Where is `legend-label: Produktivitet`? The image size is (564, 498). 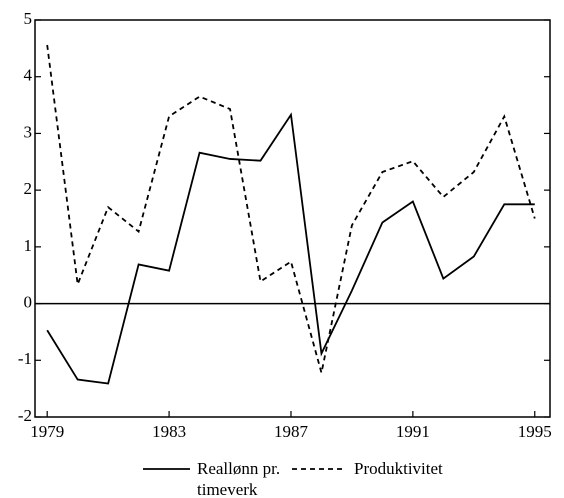
legend-label: Produktivitet is located at coordinates (398, 468).